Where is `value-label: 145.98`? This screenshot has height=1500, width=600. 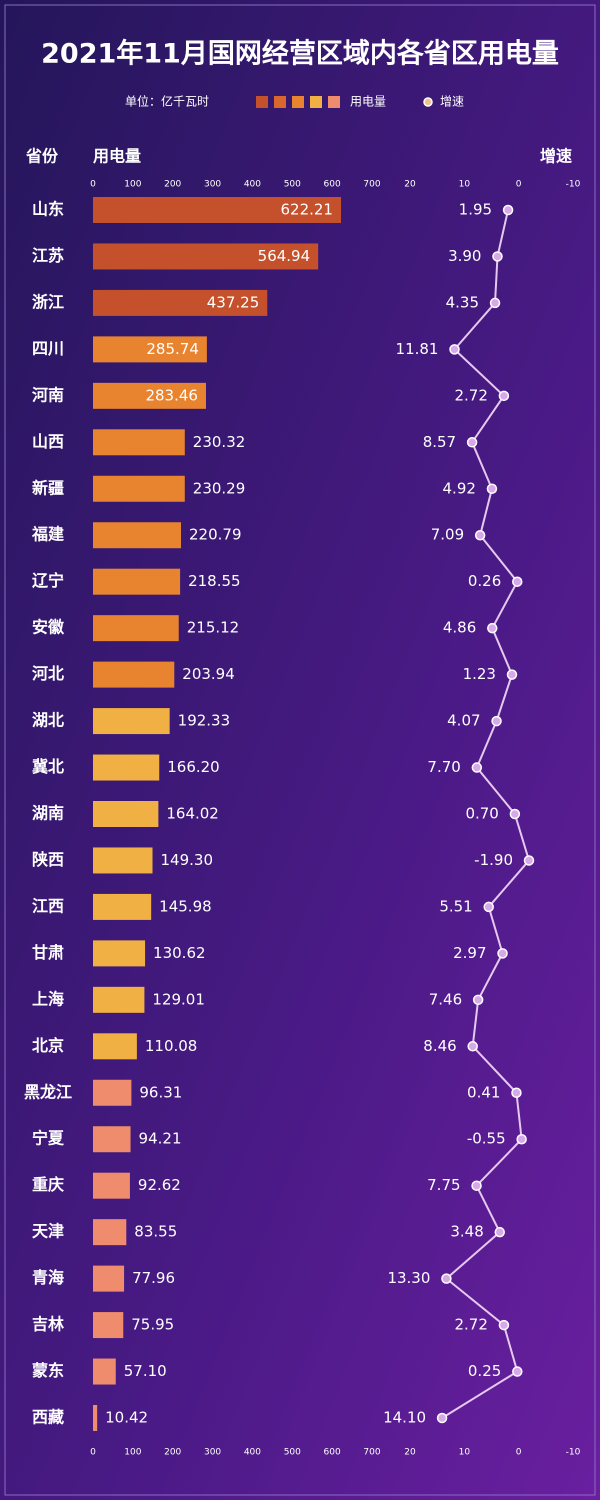
value-label: 145.98 is located at coordinates (185, 906).